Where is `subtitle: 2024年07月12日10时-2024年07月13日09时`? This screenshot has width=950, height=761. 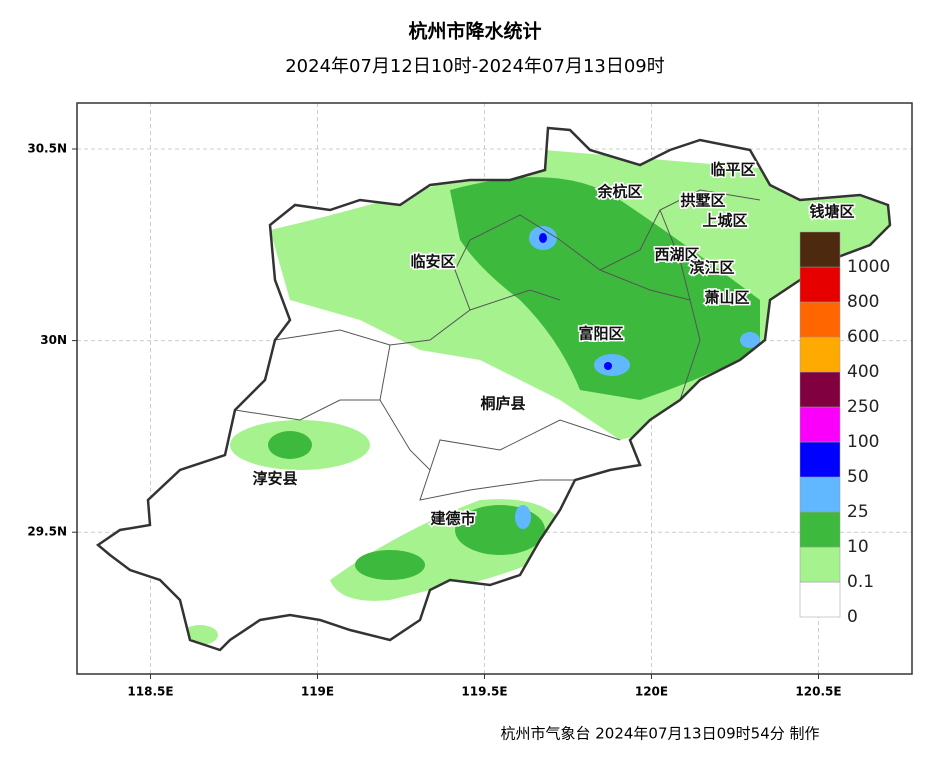 subtitle: 2024年07月12日10时-2024年07月13日09时 is located at coordinates (475, 66).